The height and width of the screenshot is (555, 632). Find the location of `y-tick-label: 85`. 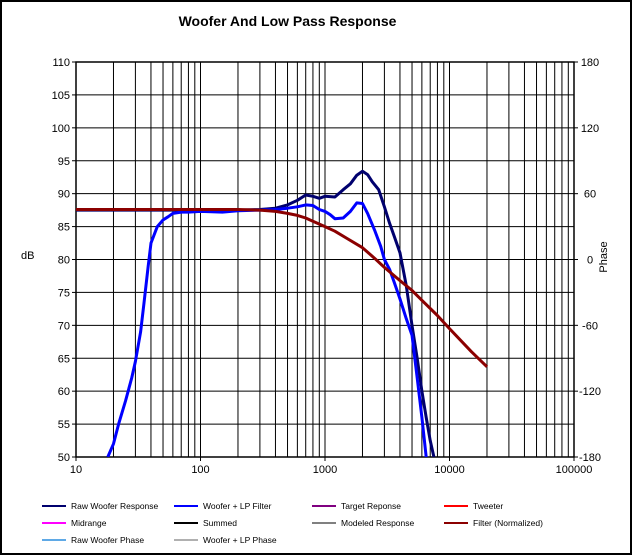

y-tick-label: 85 is located at coordinates (64, 228).